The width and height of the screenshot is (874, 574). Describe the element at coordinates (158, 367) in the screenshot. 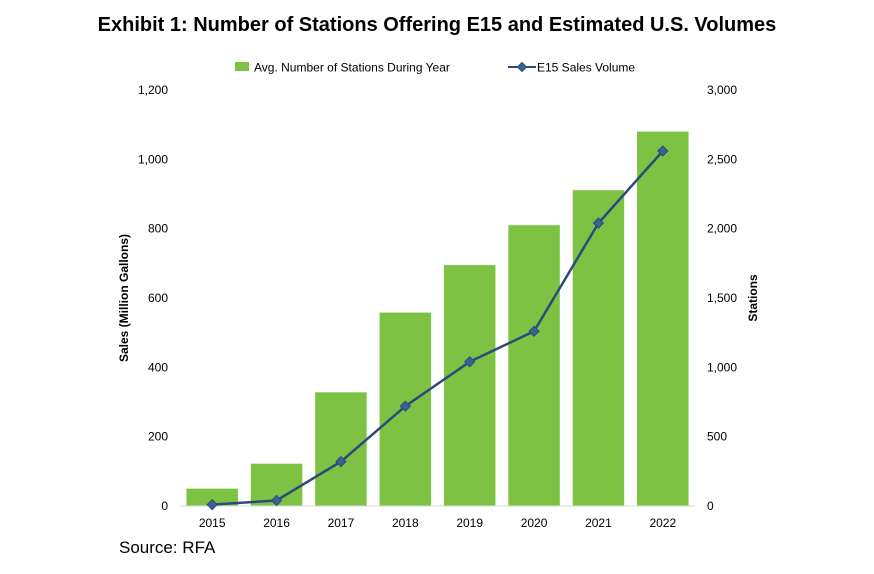

I see `y-tick-label: 400` at that location.